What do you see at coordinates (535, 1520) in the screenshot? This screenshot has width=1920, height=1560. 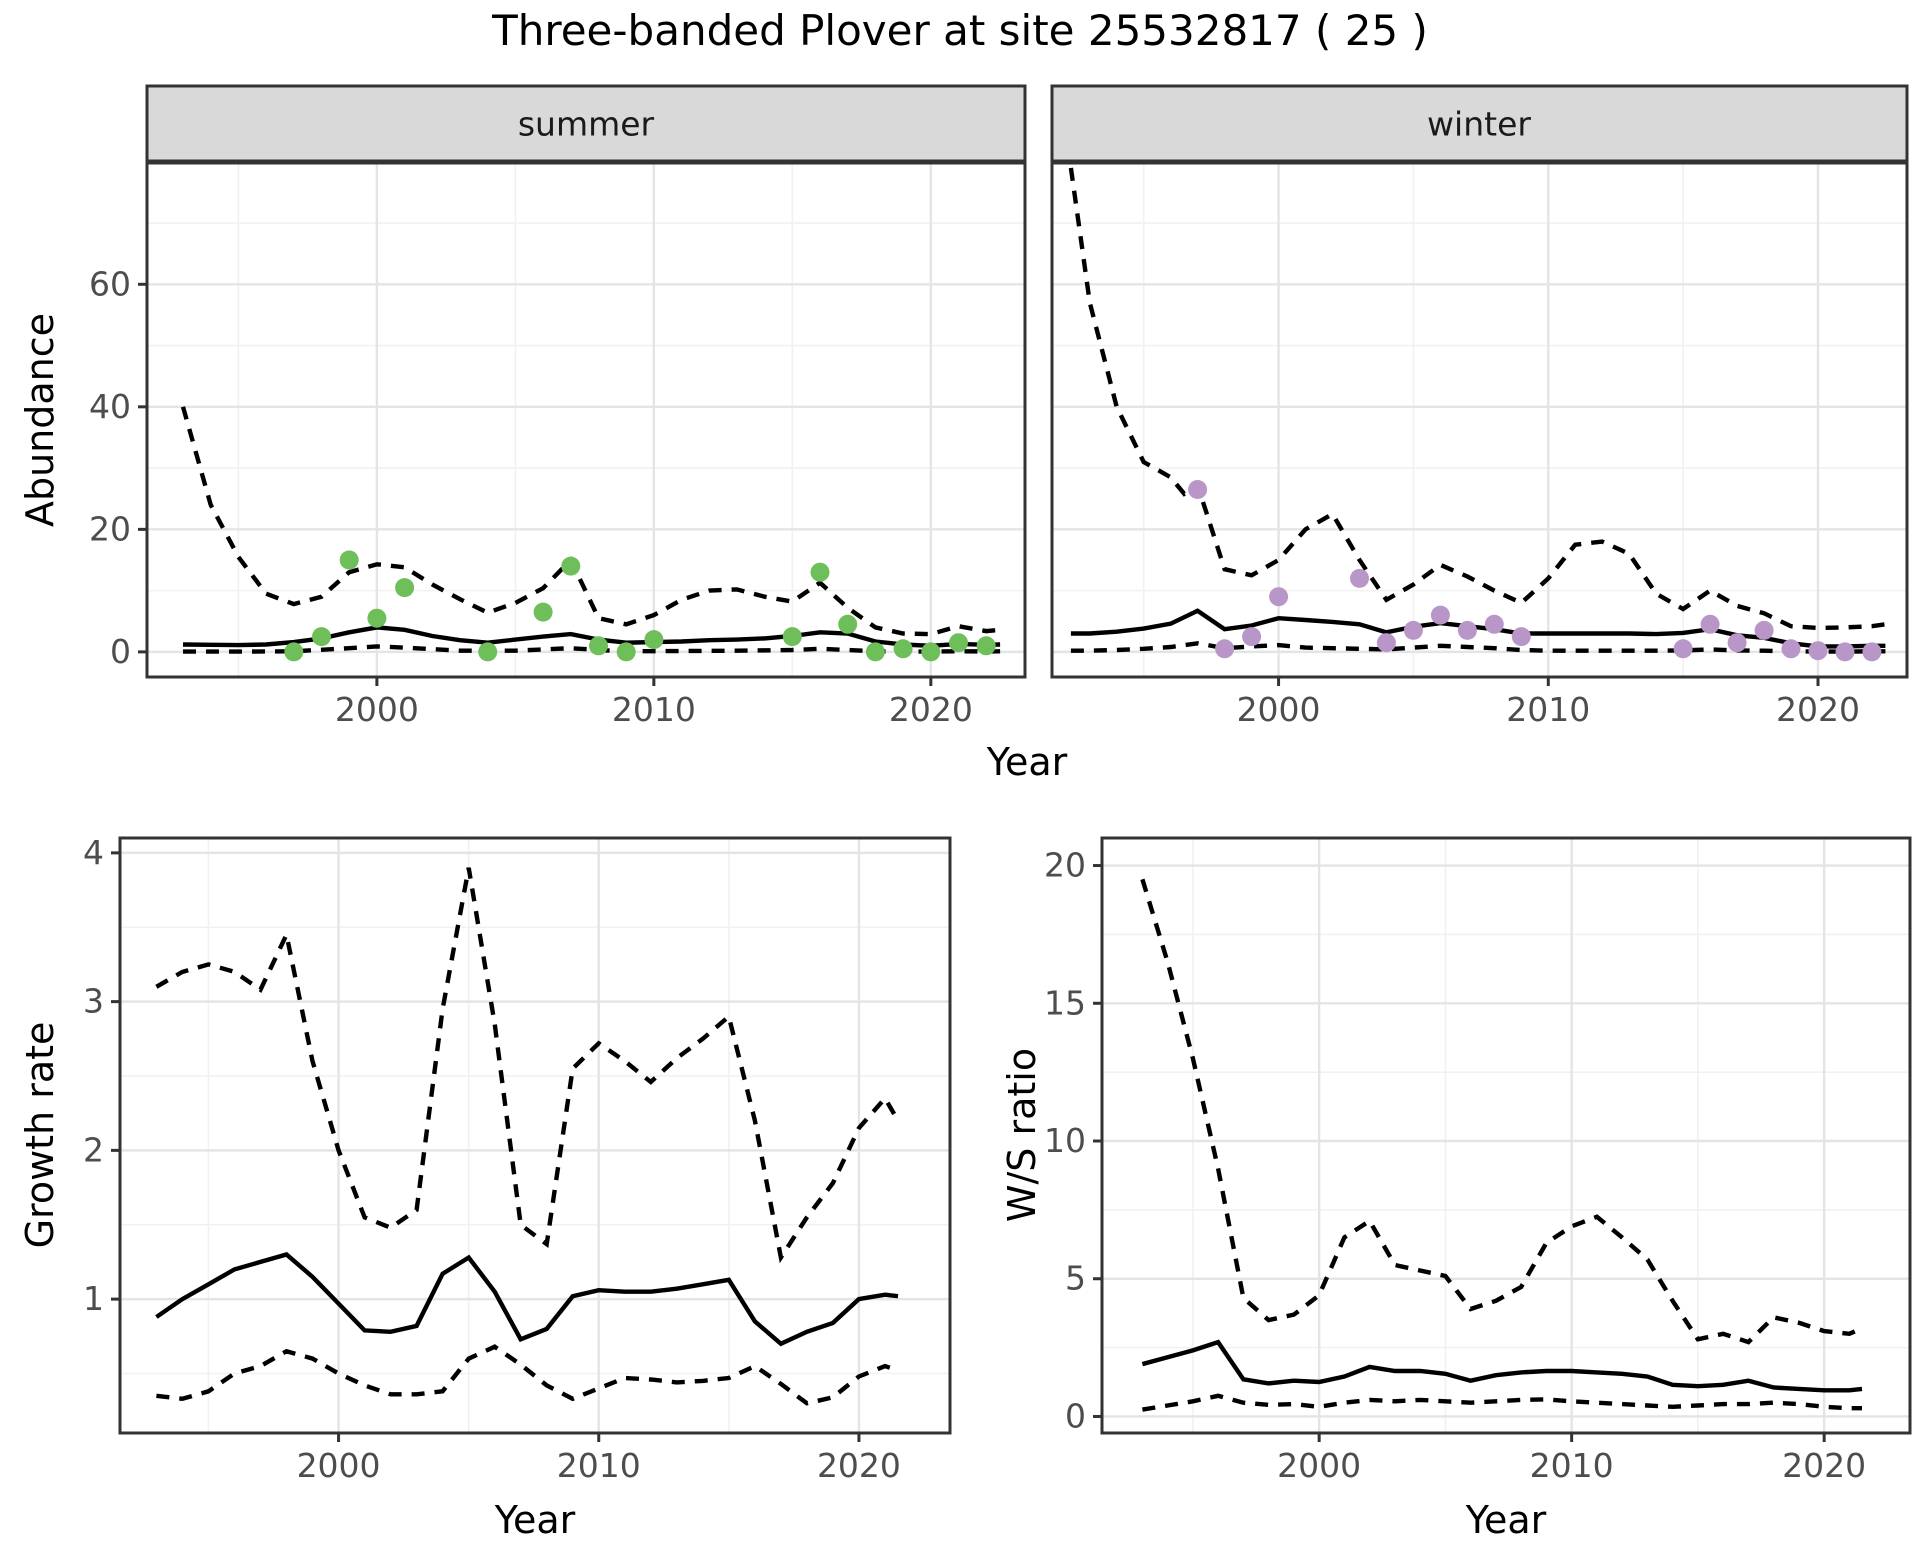 I see `x-axis-title-year-growth: Year` at bounding box center [535, 1520].